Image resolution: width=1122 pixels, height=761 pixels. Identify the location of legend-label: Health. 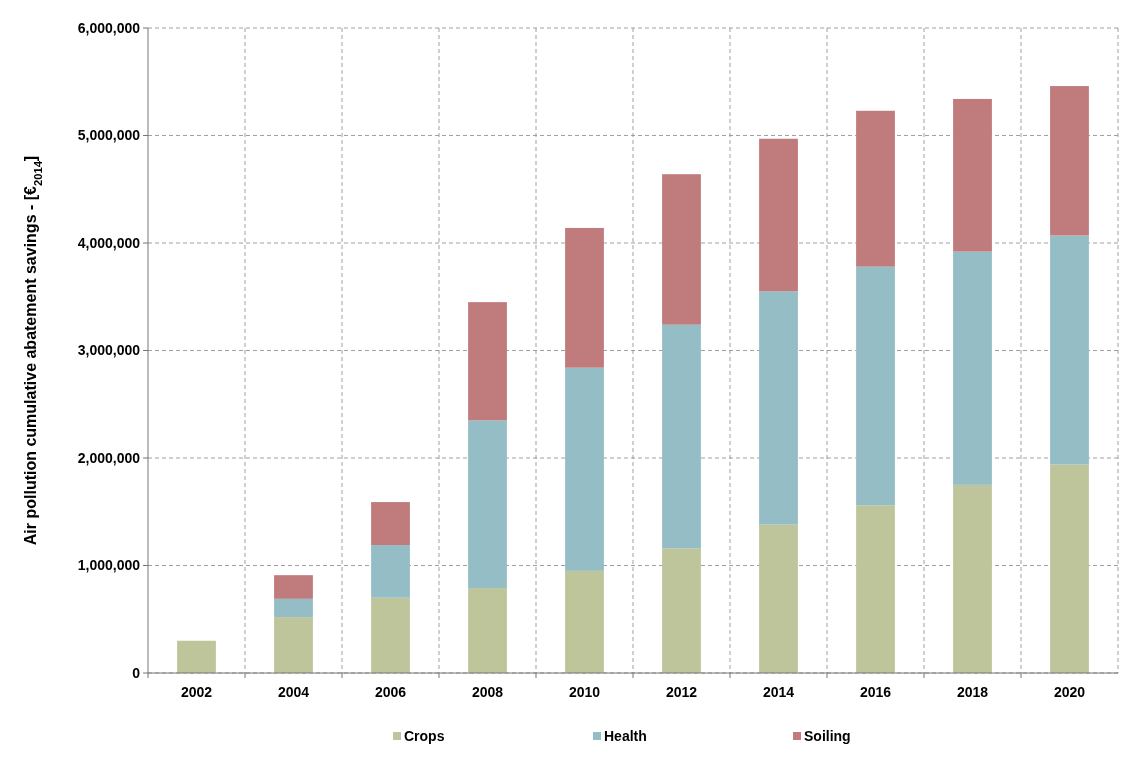
(625, 736).